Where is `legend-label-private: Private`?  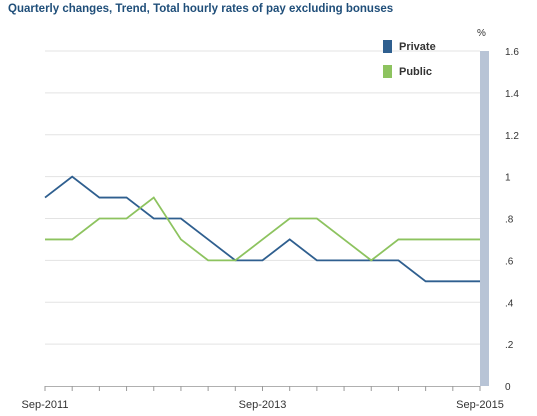
legend-label-private: Private is located at coordinates (417, 47).